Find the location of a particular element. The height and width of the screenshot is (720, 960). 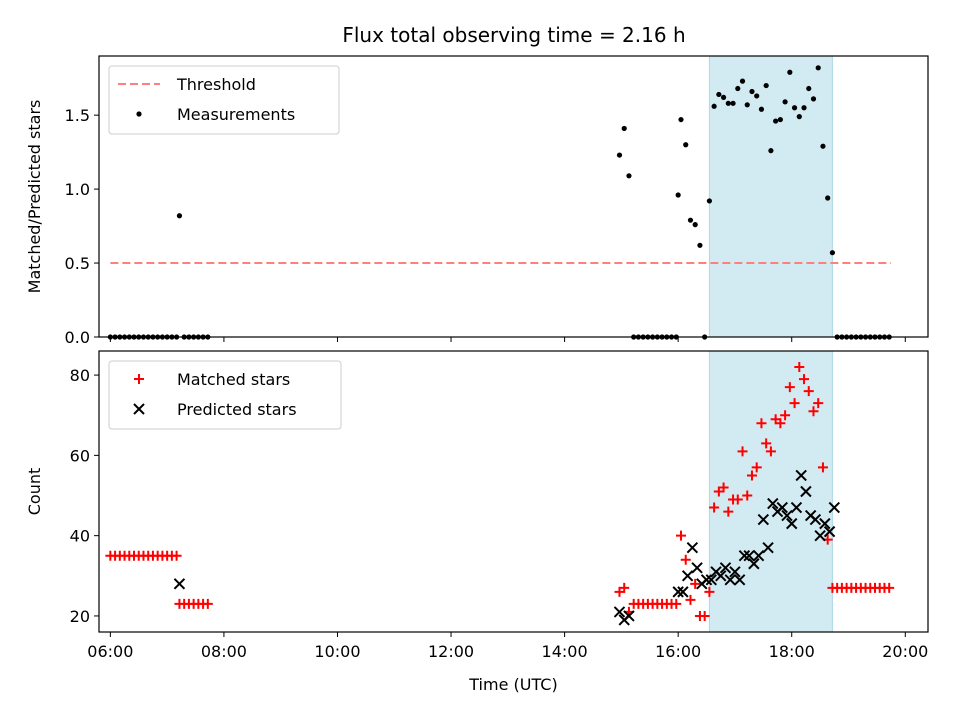

y-tick-label: 60 is located at coordinates (80, 455).